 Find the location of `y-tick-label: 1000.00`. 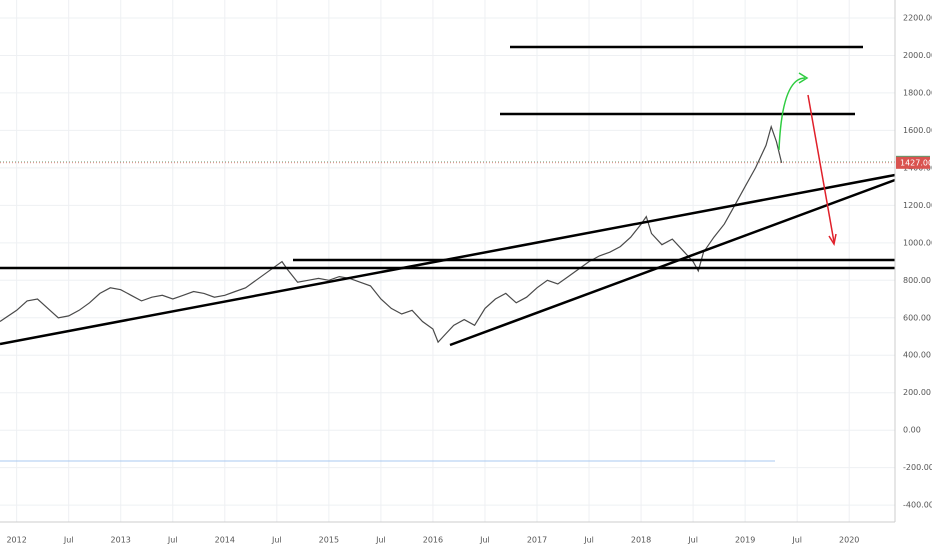

y-tick-label: 1000.00 is located at coordinates (917, 242).